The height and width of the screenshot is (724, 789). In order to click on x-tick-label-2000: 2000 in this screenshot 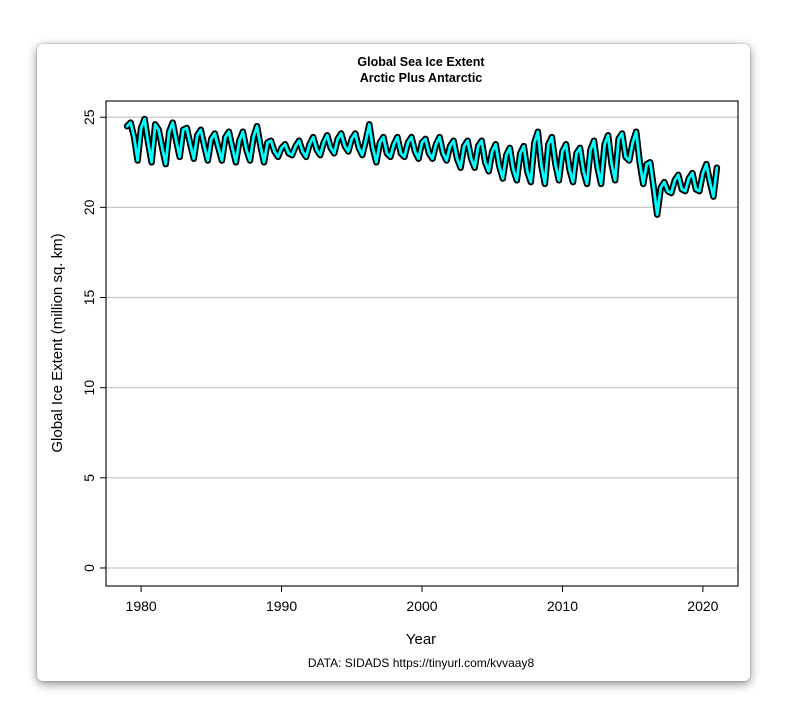, I will do `click(421, 606)`.